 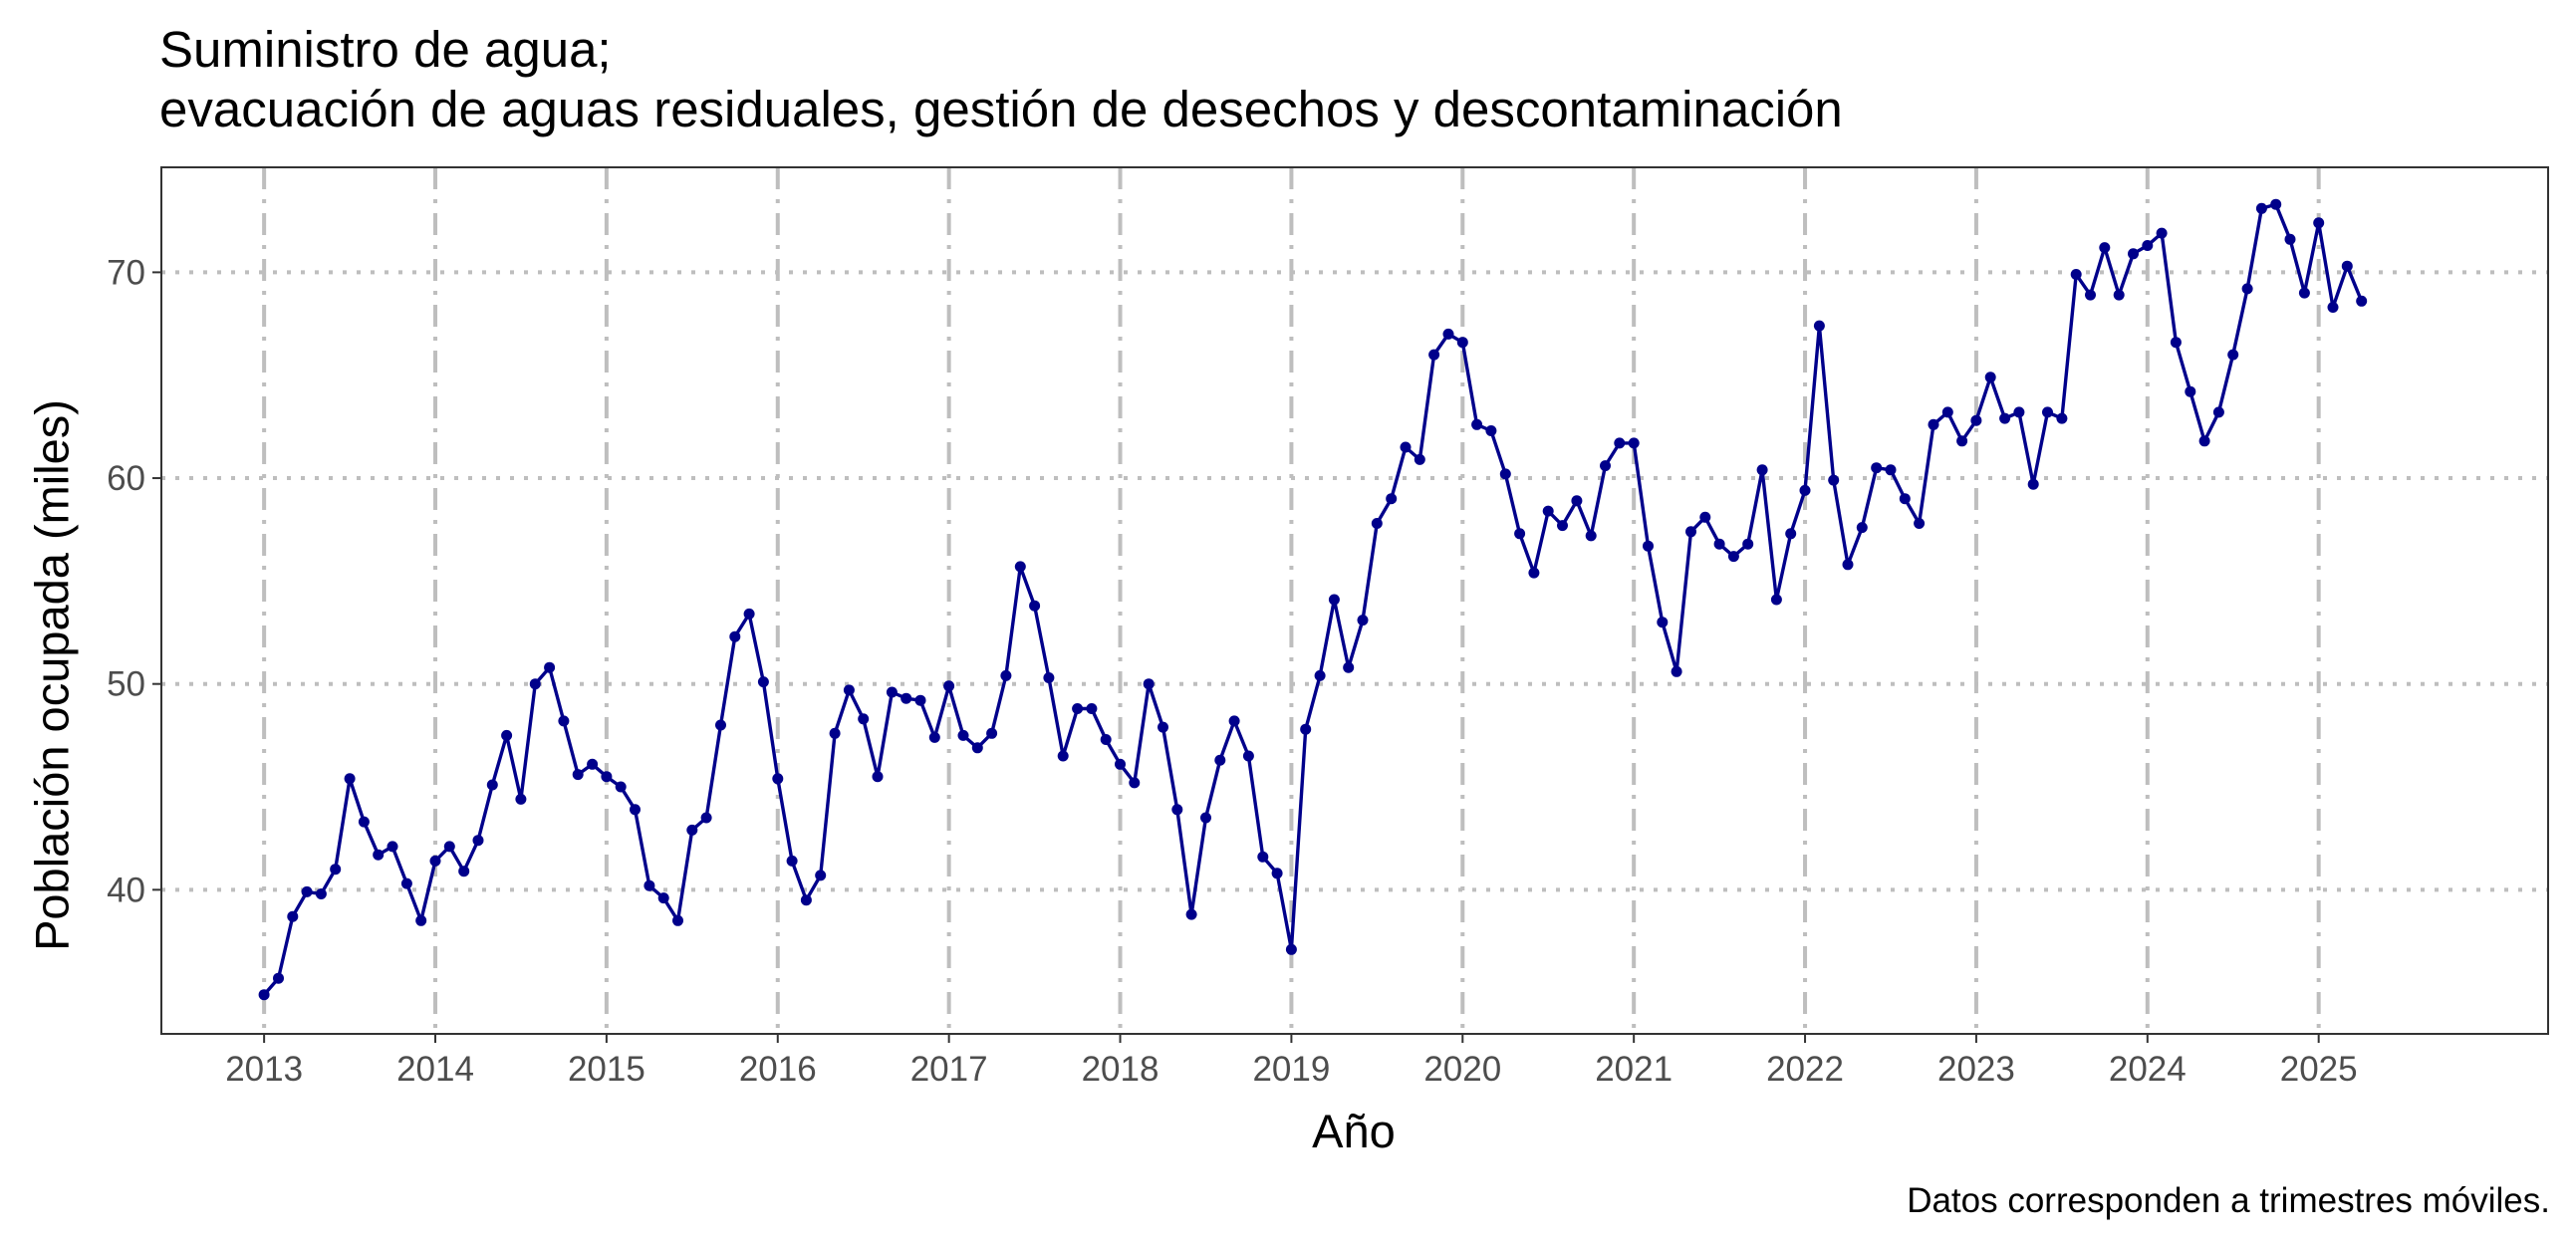 I want to click on x-tick-label: 2023, so click(x=1976, y=1069).